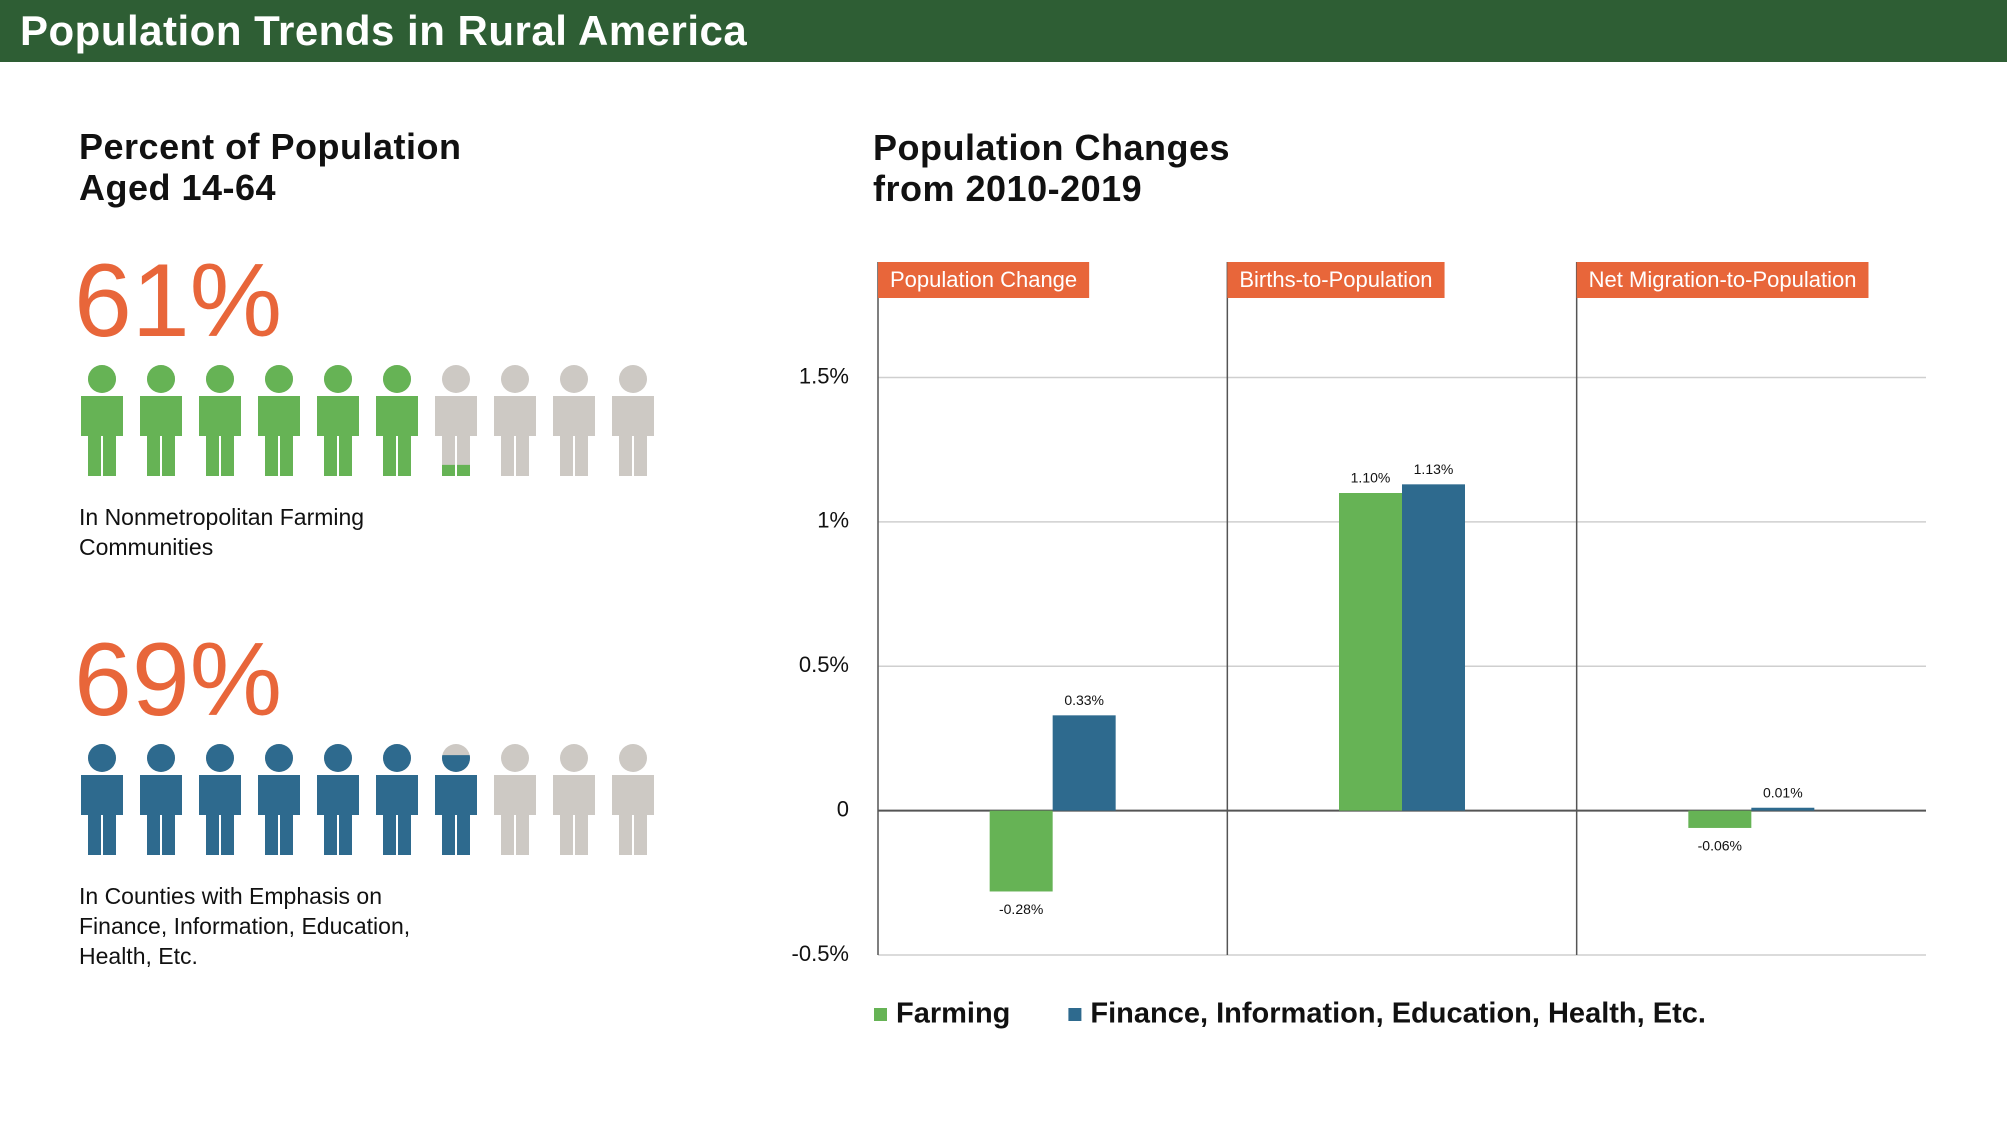 This screenshot has height=1131, width=2007. What do you see at coordinates (1720, 846) in the screenshot?
I see `value-label: -0.06%` at bounding box center [1720, 846].